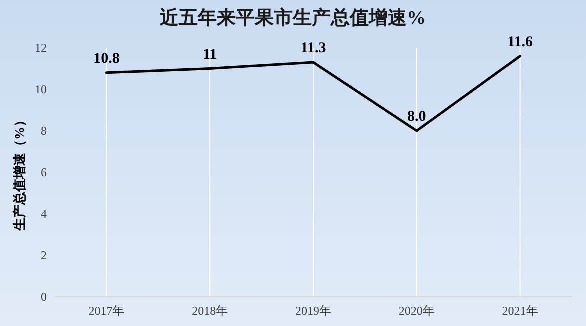 The height and width of the screenshot is (326, 586). What do you see at coordinates (44, 297) in the screenshot?
I see `y-tick-label: 0` at bounding box center [44, 297].